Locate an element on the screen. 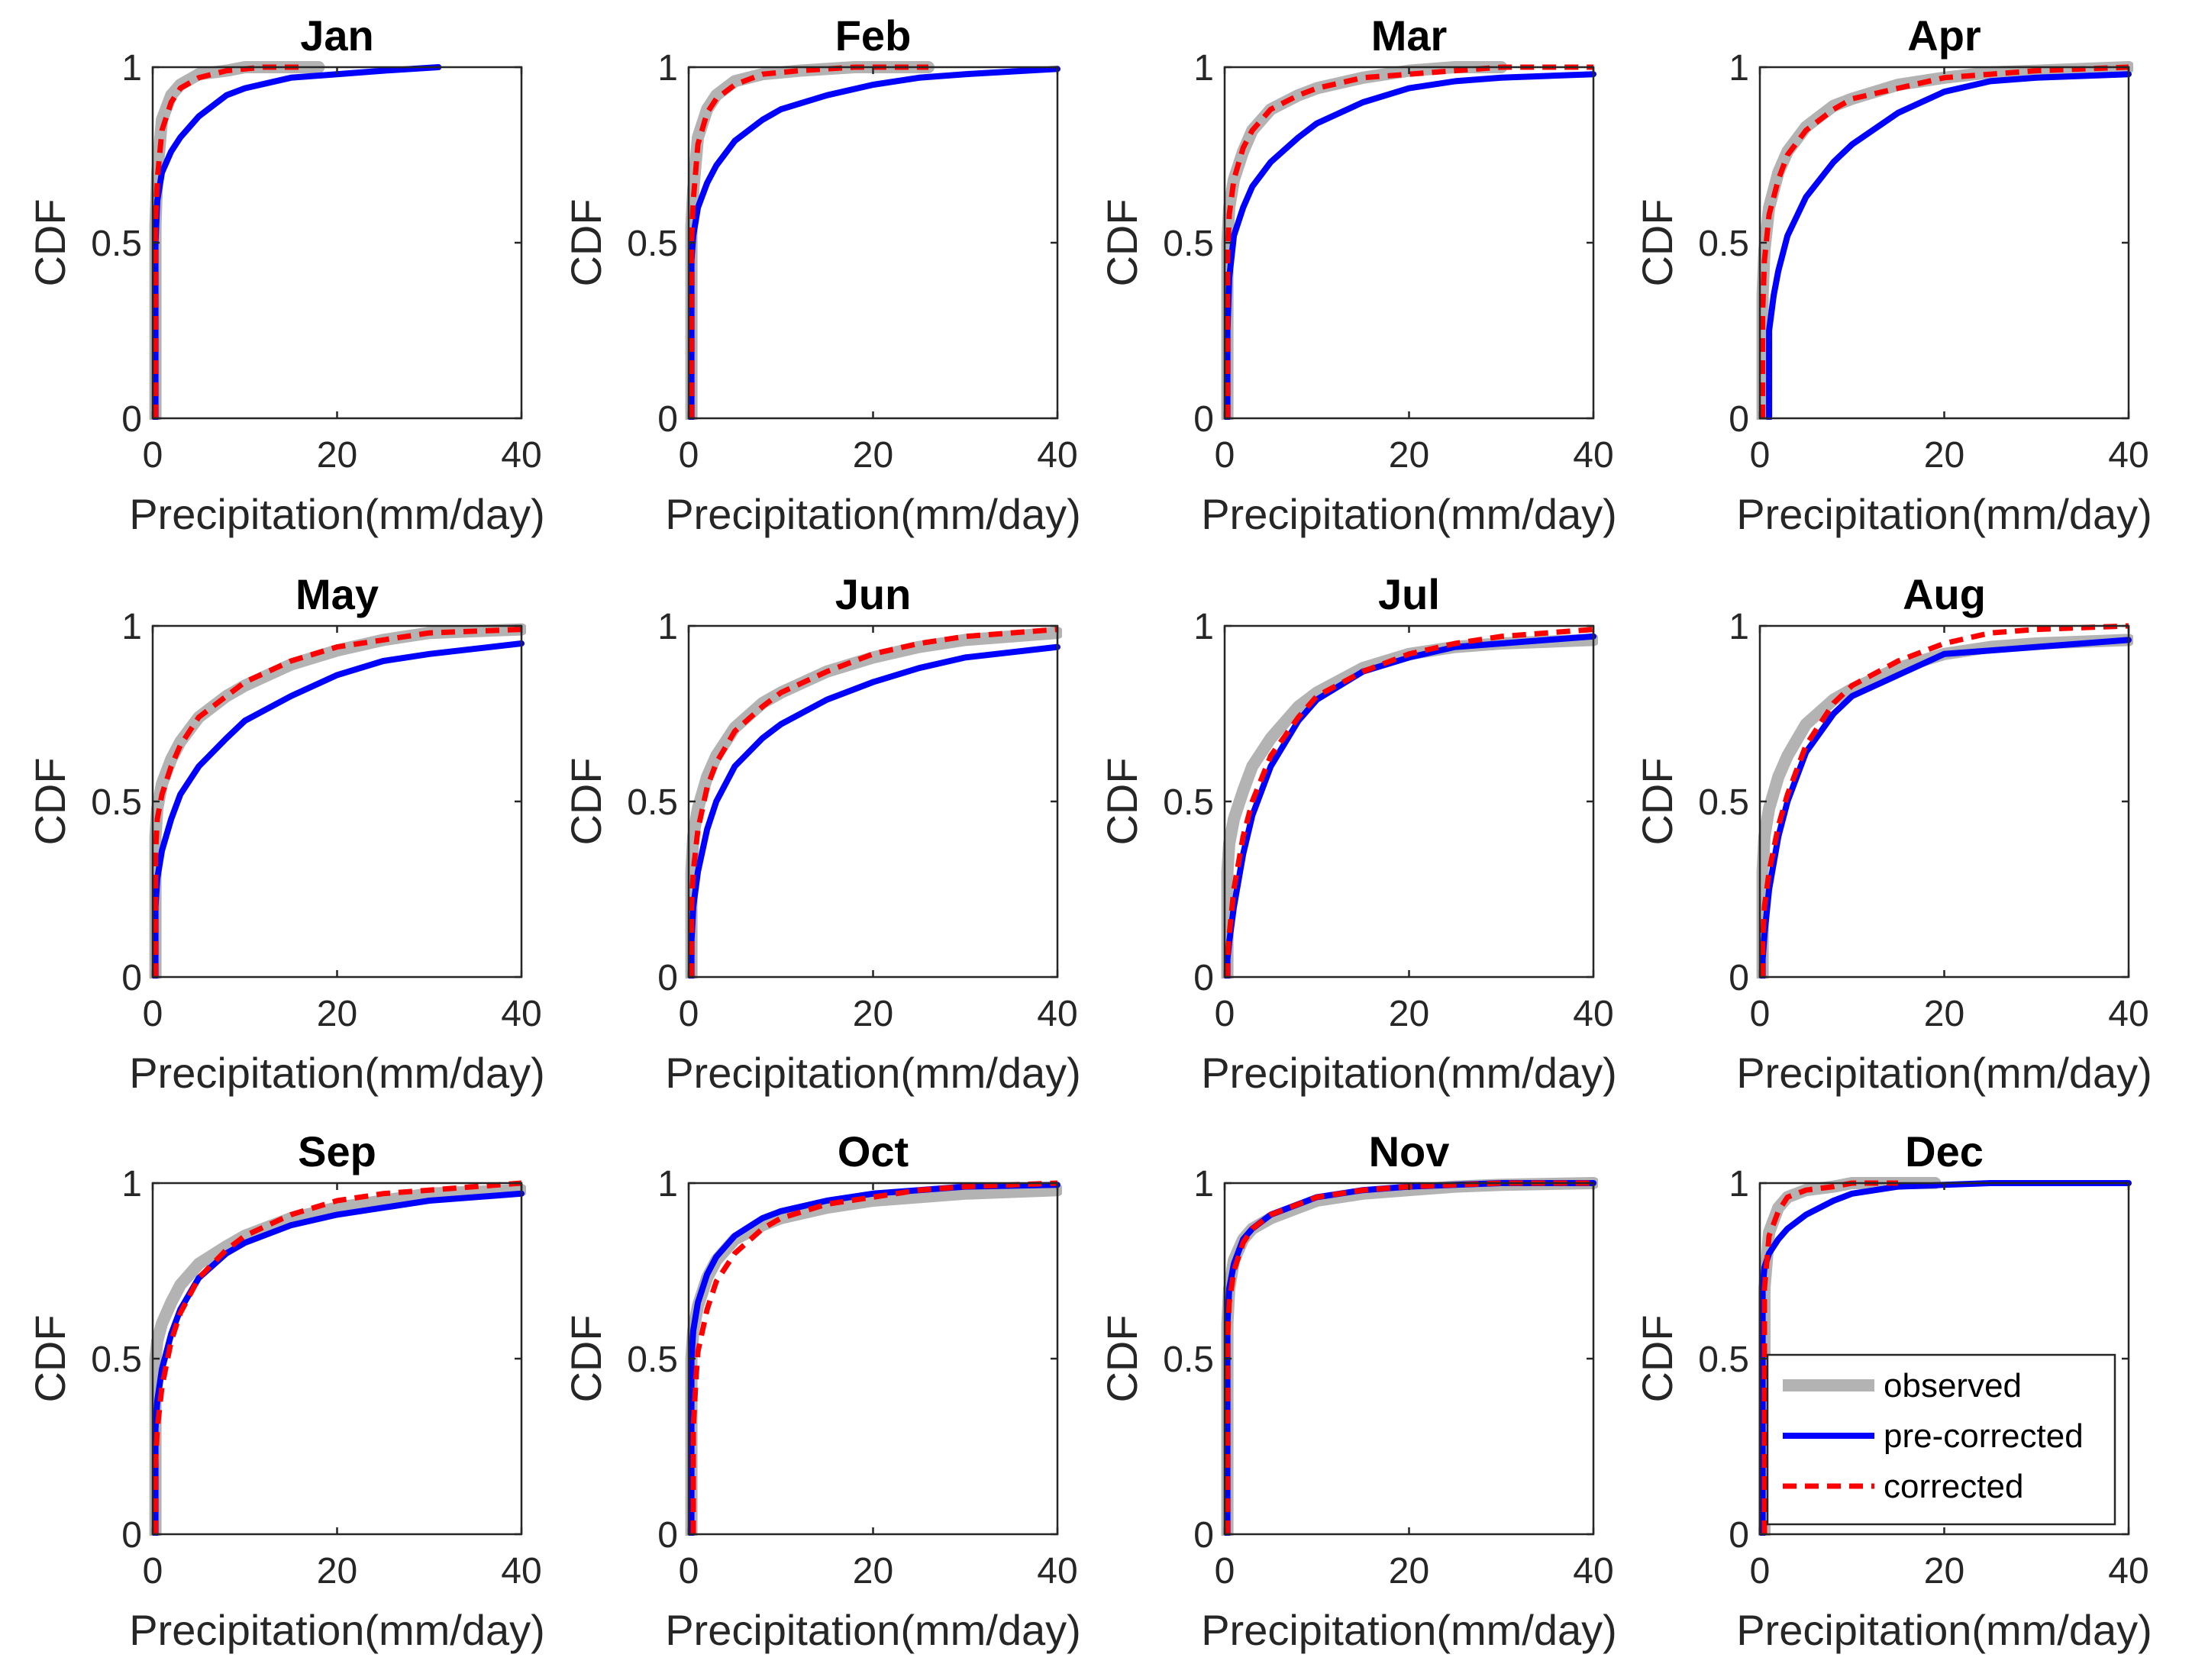  panel-title: May is located at coordinates (337, 594).